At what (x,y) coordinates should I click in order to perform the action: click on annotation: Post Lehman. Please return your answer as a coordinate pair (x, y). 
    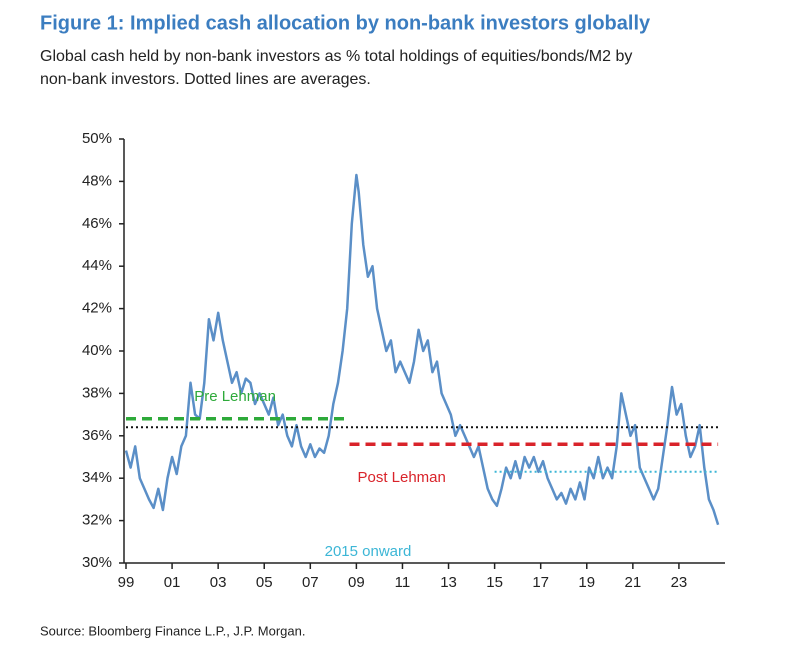
    Looking at the image, I should click on (401, 477).